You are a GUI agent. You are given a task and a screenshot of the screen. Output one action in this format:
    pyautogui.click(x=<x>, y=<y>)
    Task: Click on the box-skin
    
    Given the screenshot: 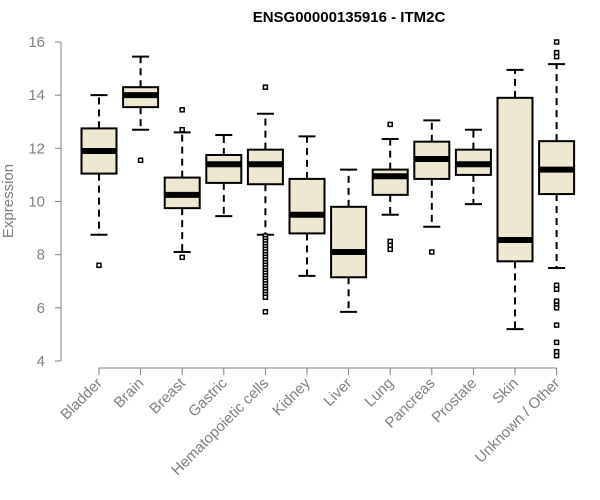 What is the action you would take?
    pyautogui.click(x=515, y=199)
    